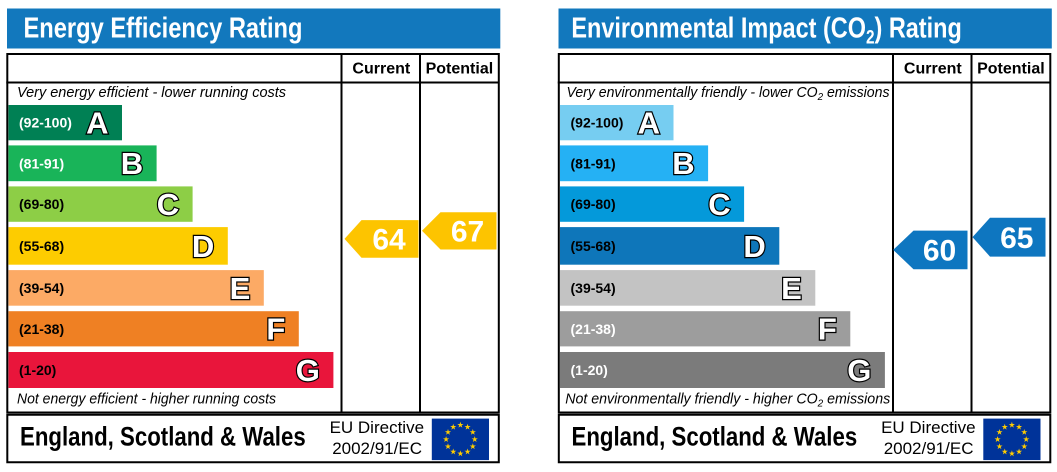  I want to click on svg-text: 60, so click(939, 251).